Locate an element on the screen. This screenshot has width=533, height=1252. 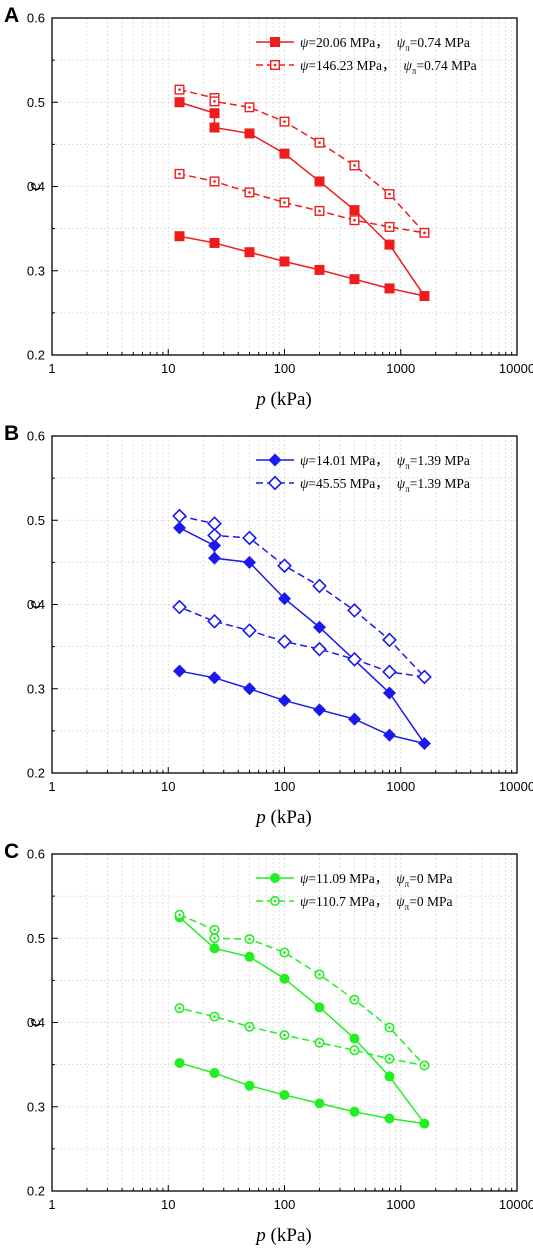
legend-entry-2: ψ=45.55 MPa， ψπ=1.39 MPa is located at coordinates (363, 484).